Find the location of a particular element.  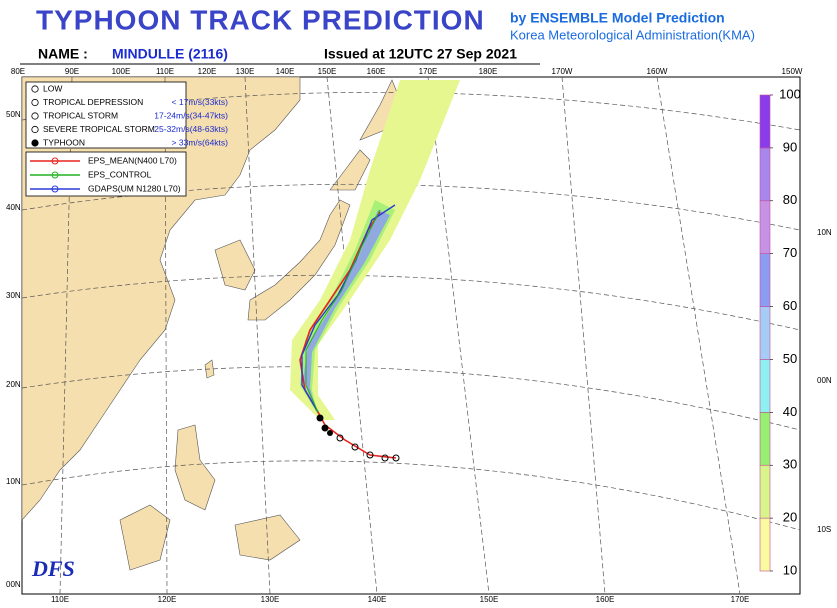

colorbar-label: 100 is located at coordinates (790, 93).